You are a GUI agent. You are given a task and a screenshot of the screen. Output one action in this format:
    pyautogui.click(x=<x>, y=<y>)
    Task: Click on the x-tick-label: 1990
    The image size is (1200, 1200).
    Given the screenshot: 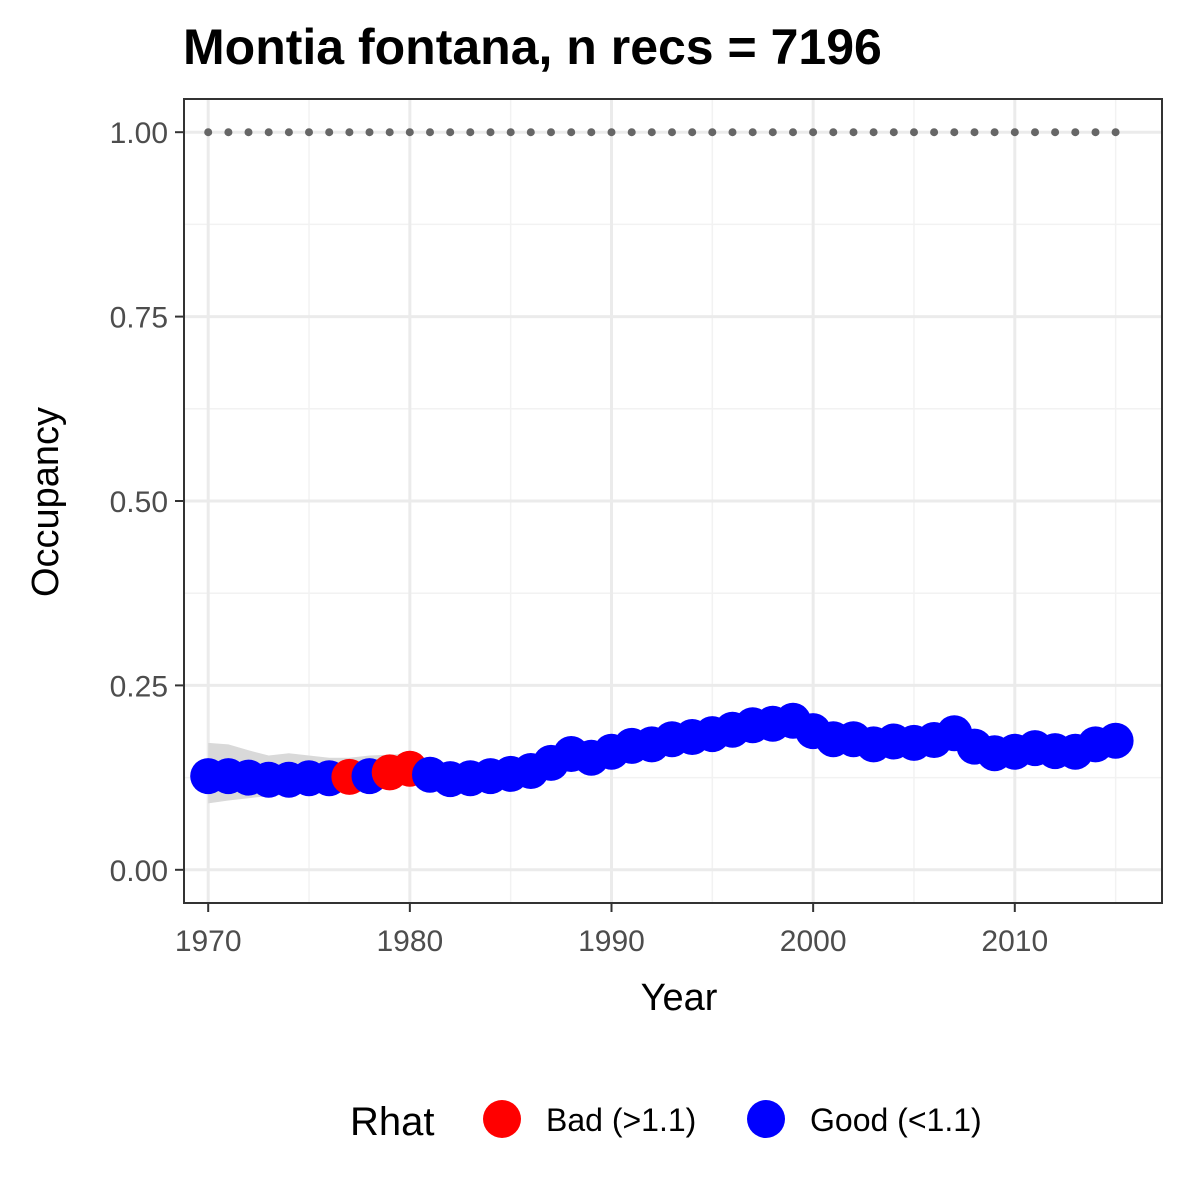 What is the action you would take?
    pyautogui.click(x=611, y=941)
    